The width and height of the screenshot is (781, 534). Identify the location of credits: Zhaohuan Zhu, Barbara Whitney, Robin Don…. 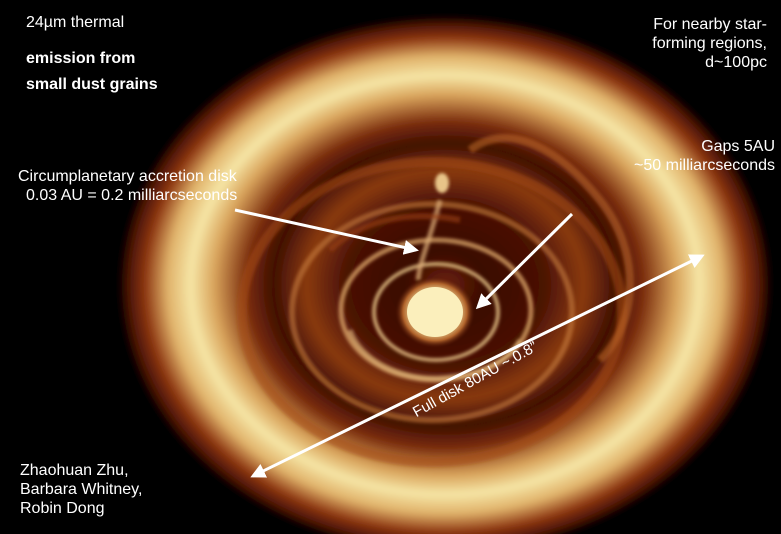
(81, 490).